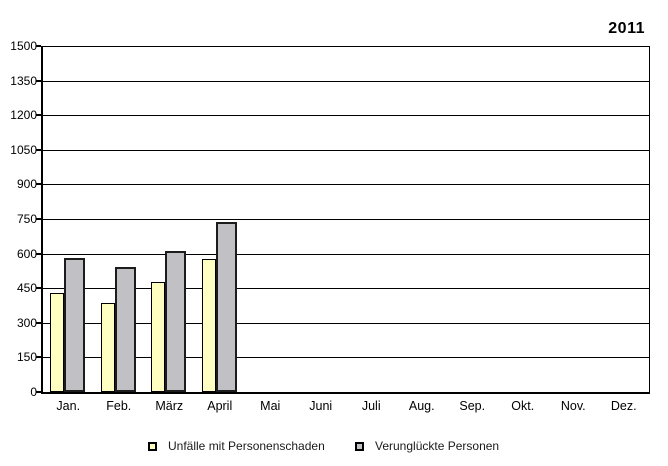  What do you see at coordinates (152, 446) in the screenshot?
I see `legend-marker-unfaelle-icon` at bounding box center [152, 446].